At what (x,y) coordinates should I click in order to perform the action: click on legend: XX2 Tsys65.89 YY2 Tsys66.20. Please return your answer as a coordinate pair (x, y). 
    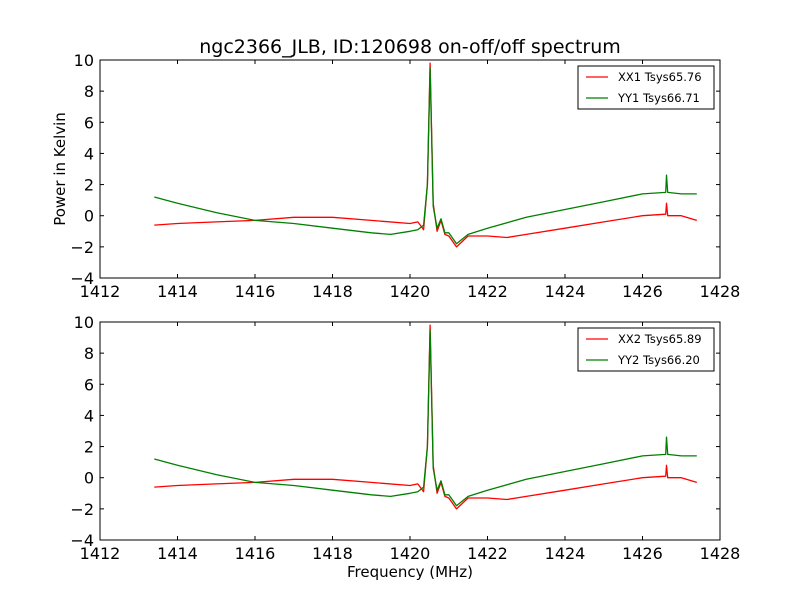
    Looking at the image, I should click on (646, 349).